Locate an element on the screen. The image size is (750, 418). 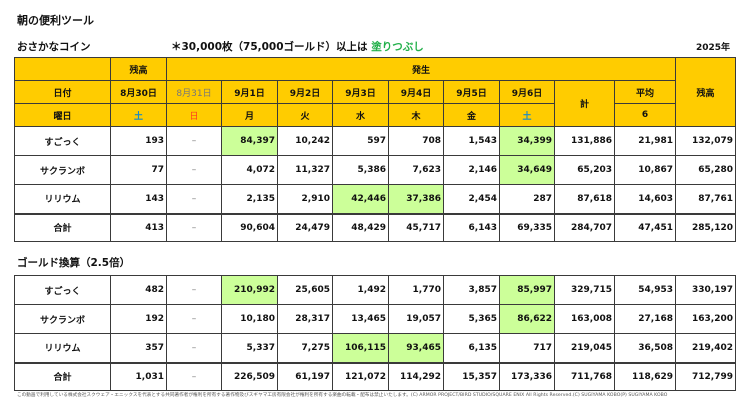
cell-day: 5,337 is located at coordinates (249, 348).